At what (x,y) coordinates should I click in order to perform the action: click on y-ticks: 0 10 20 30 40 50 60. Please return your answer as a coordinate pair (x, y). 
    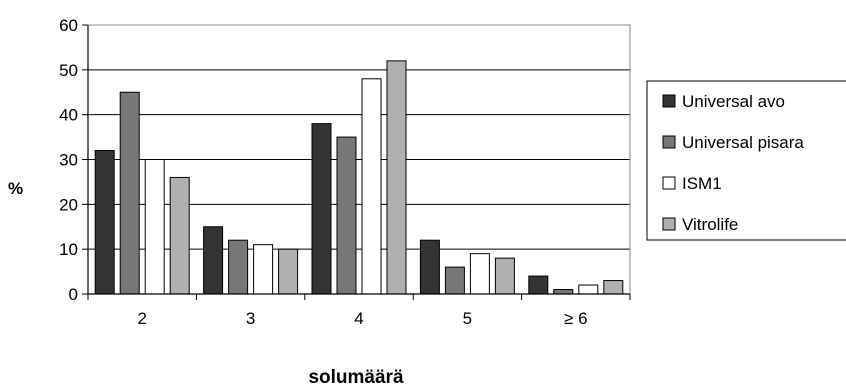
    Looking at the image, I should click on (68, 160).